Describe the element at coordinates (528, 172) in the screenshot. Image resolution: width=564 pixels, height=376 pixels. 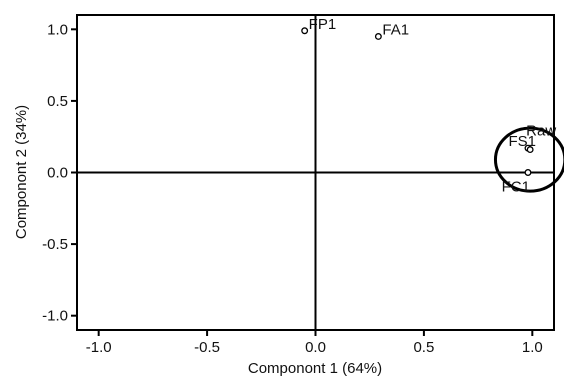
I see `data-point-fc1` at that location.